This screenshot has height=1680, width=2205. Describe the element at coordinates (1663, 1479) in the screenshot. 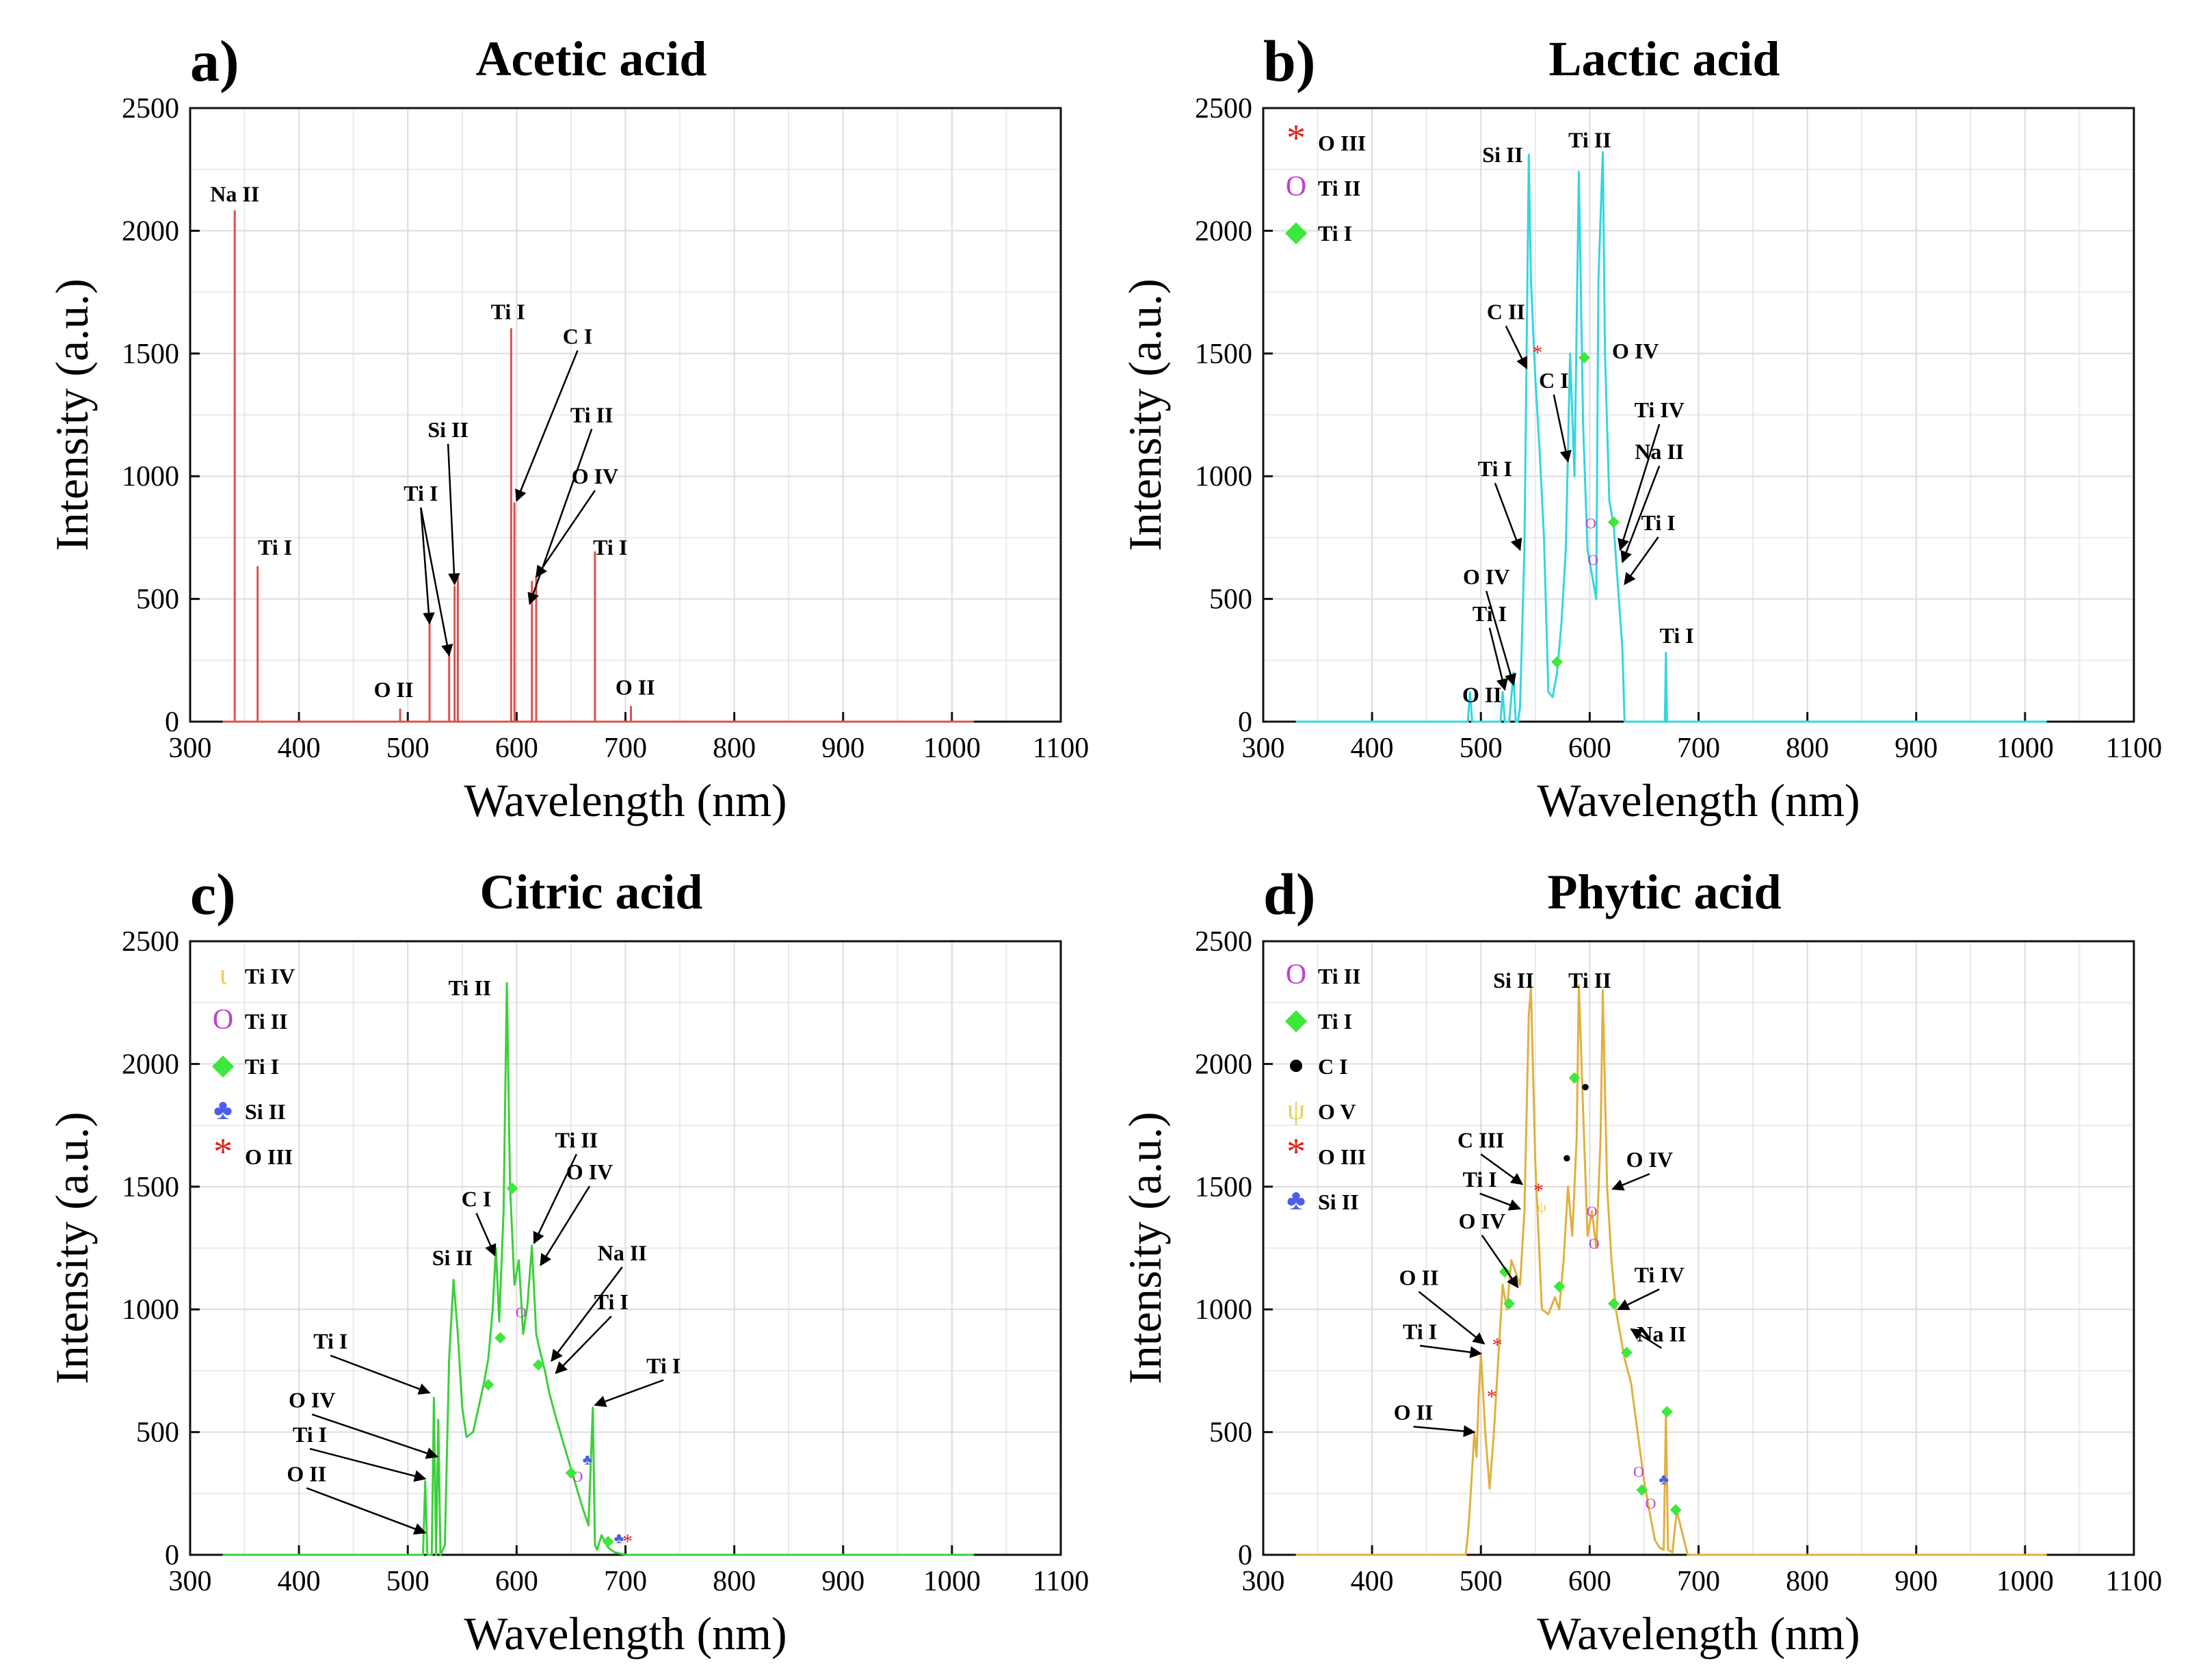

I see `peak-marker-club: ♣` at that location.